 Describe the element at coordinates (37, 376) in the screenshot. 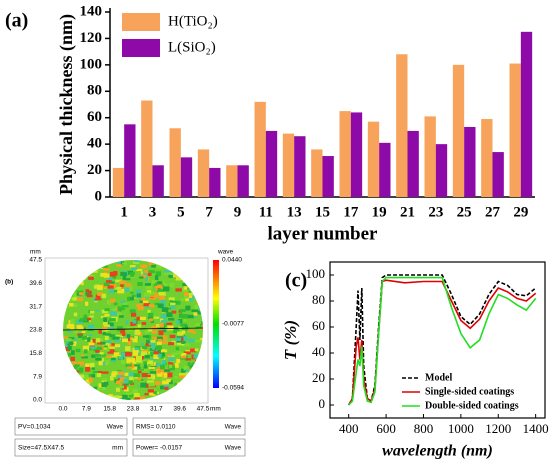

I see `y-tick-label: 7.9` at that location.